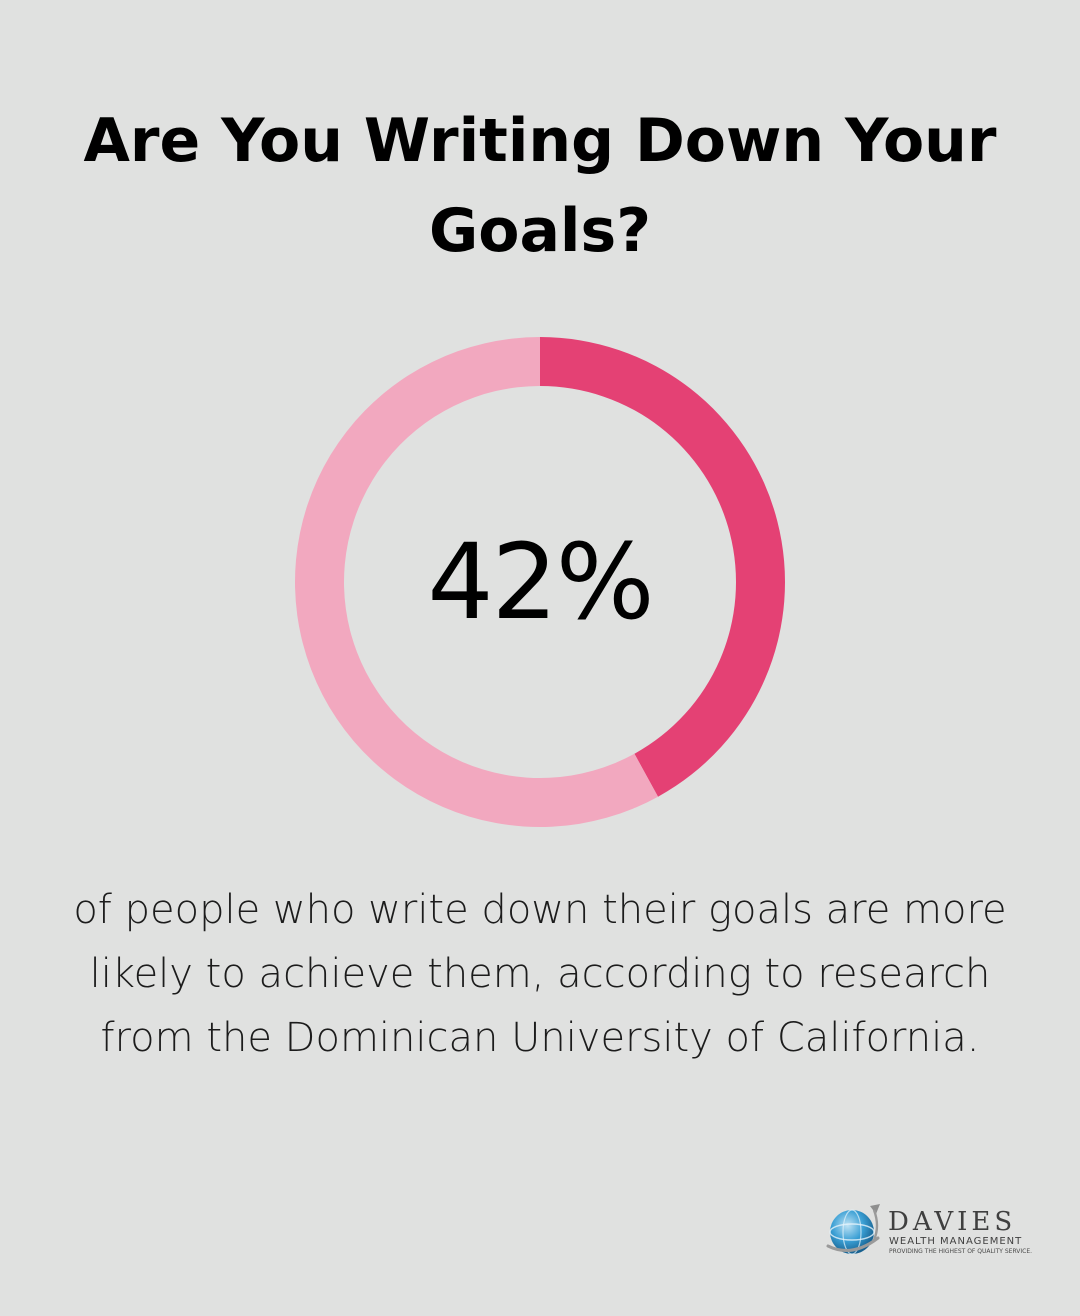 The height and width of the screenshot is (1316, 1080). I want to click on donut-slice-highlight, so click(662, 567).